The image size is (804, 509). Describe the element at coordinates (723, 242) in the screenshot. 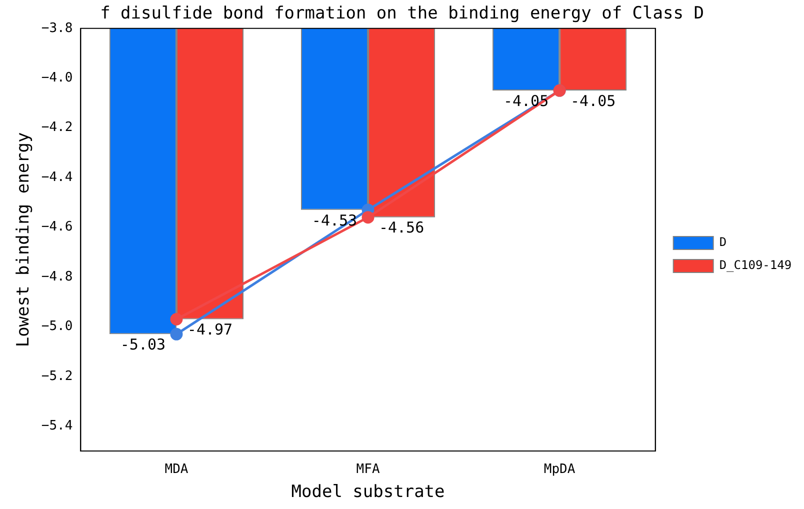

I see `legend-label: D` at that location.